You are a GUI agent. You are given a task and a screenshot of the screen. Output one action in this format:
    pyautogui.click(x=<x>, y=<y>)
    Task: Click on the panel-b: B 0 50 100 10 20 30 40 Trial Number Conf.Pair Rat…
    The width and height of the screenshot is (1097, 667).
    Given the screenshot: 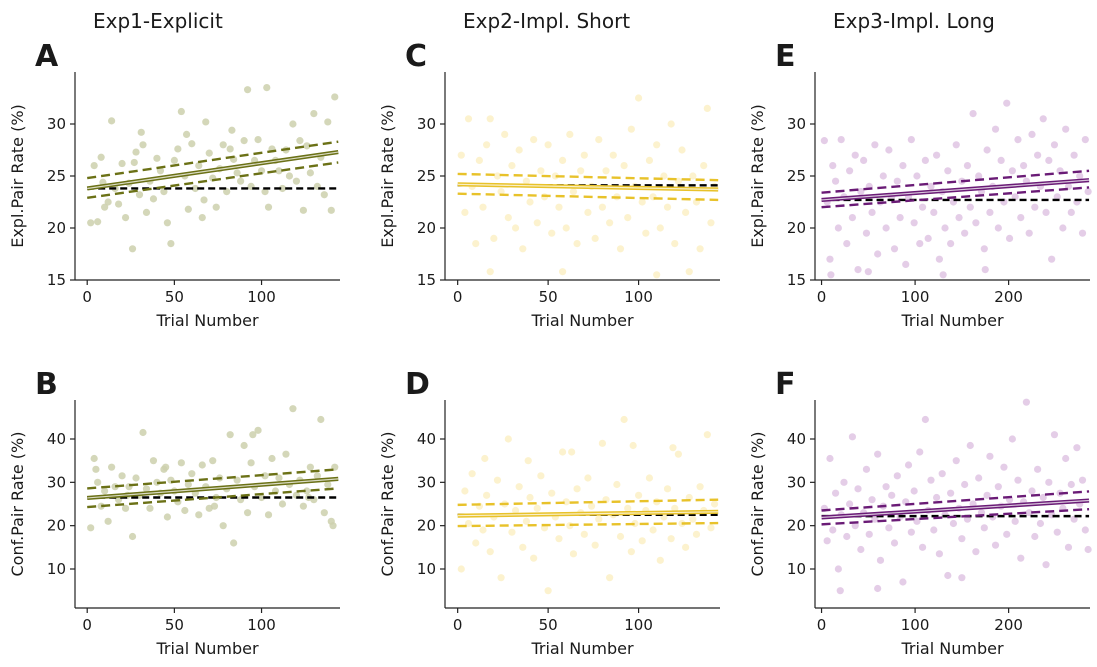 What is the action you would take?
    pyautogui.click(x=174, y=512)
    